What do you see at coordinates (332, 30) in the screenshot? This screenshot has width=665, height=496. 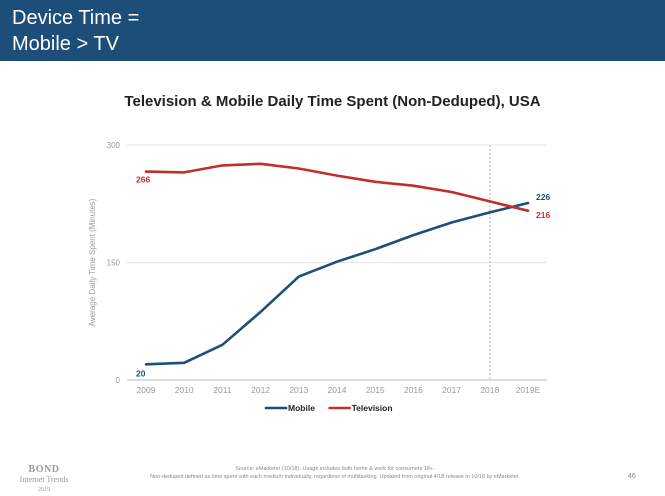 I see `header-banner: Device Time = Mobile > TV` at bounding box center [332, 30].